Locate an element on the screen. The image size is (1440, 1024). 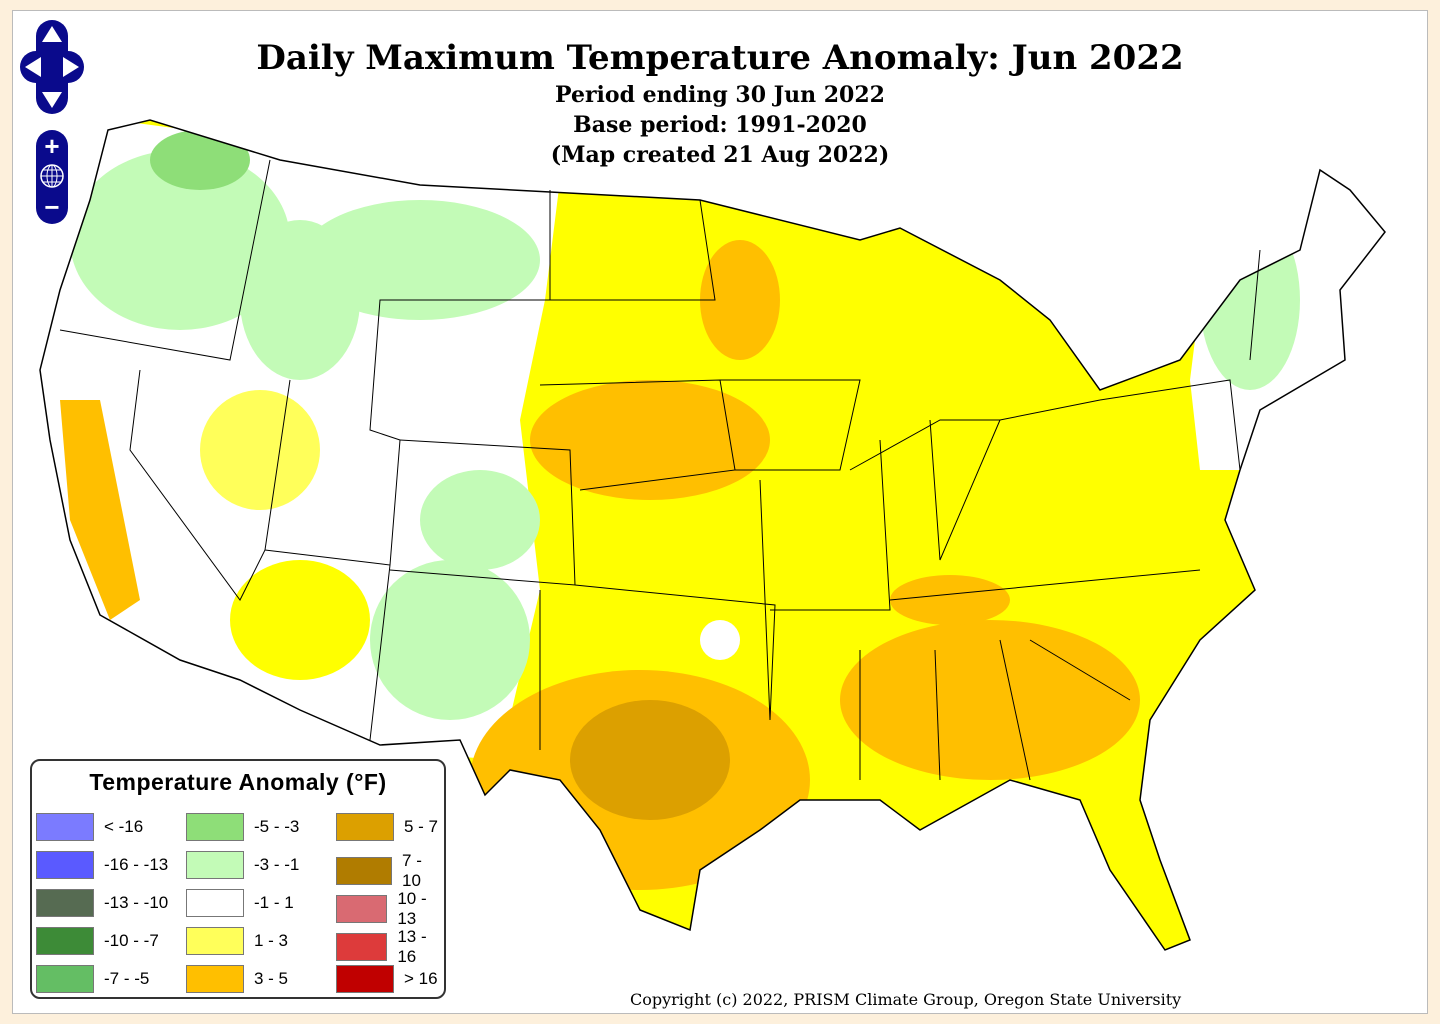
globe-icon is located at coordinates (52, 176).